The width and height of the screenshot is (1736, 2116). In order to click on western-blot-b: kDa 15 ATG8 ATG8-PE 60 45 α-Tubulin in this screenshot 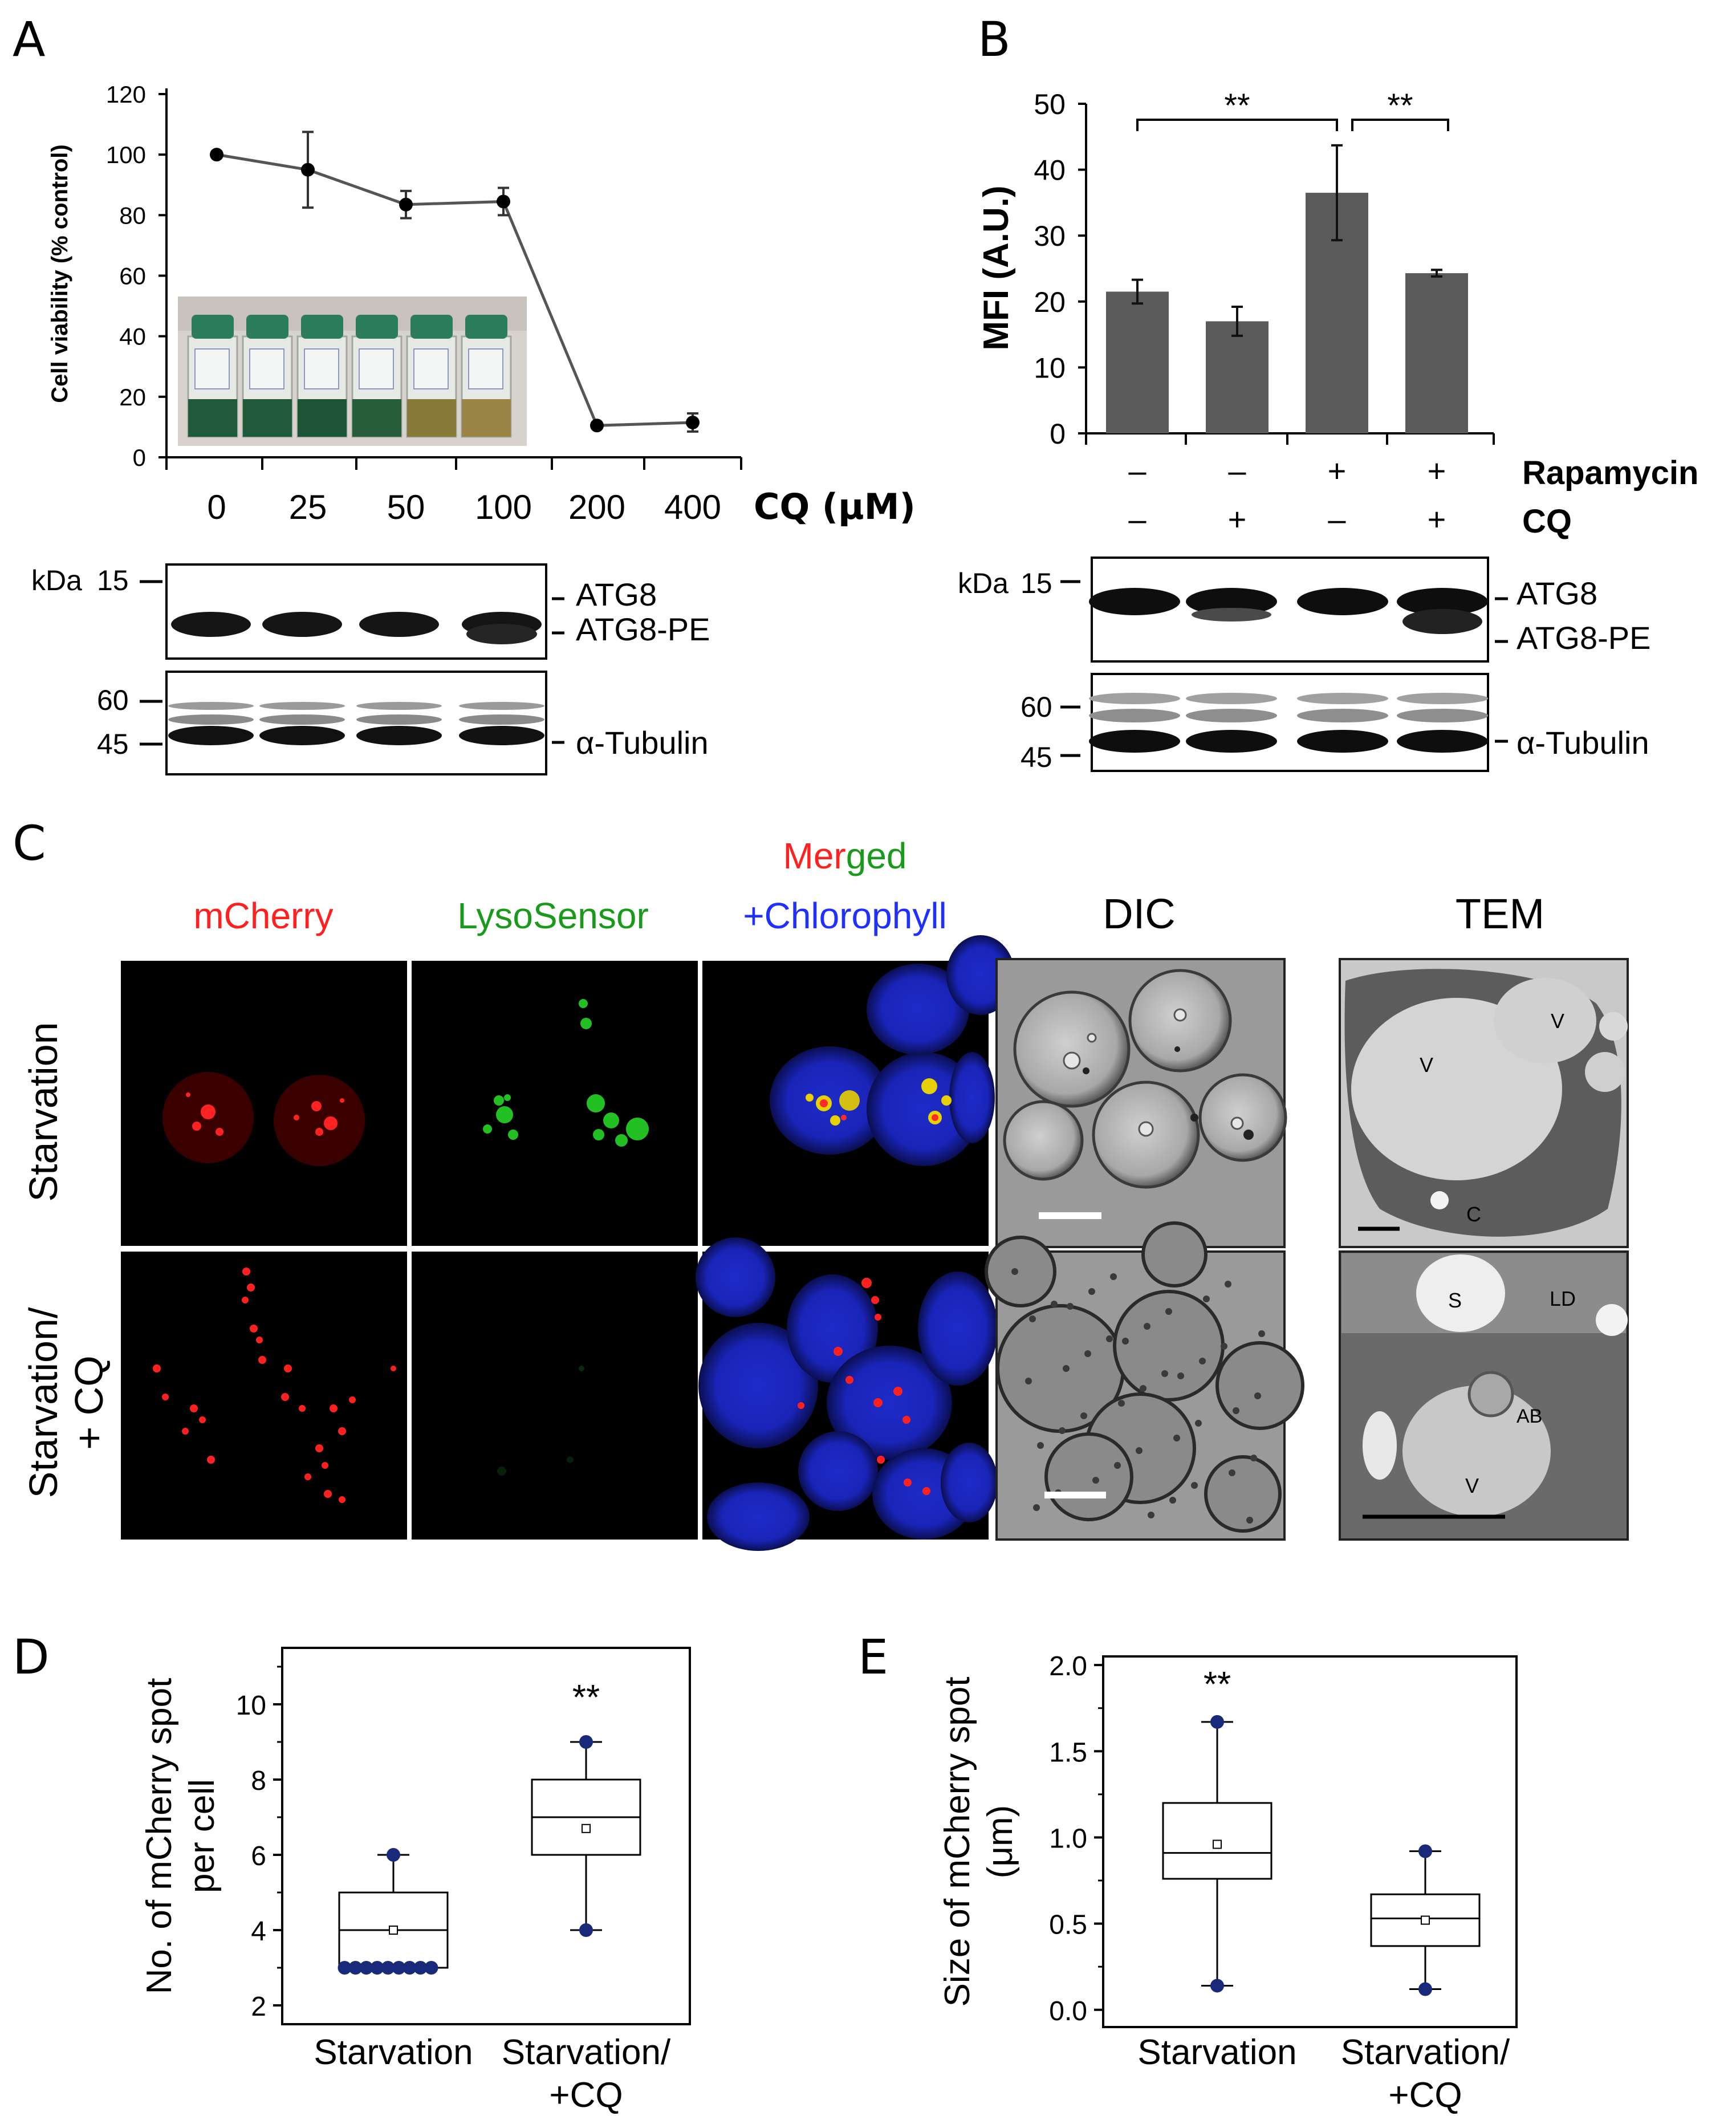, I will do `click(1304, 665)`.